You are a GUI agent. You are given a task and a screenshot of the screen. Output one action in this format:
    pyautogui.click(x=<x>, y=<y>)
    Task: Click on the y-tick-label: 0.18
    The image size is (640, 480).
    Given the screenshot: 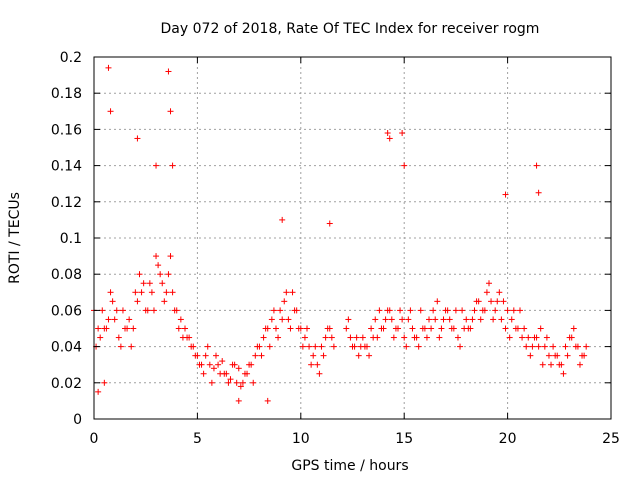 What is the action you would take?
    pyautogui.click(x=66, y=94)
    